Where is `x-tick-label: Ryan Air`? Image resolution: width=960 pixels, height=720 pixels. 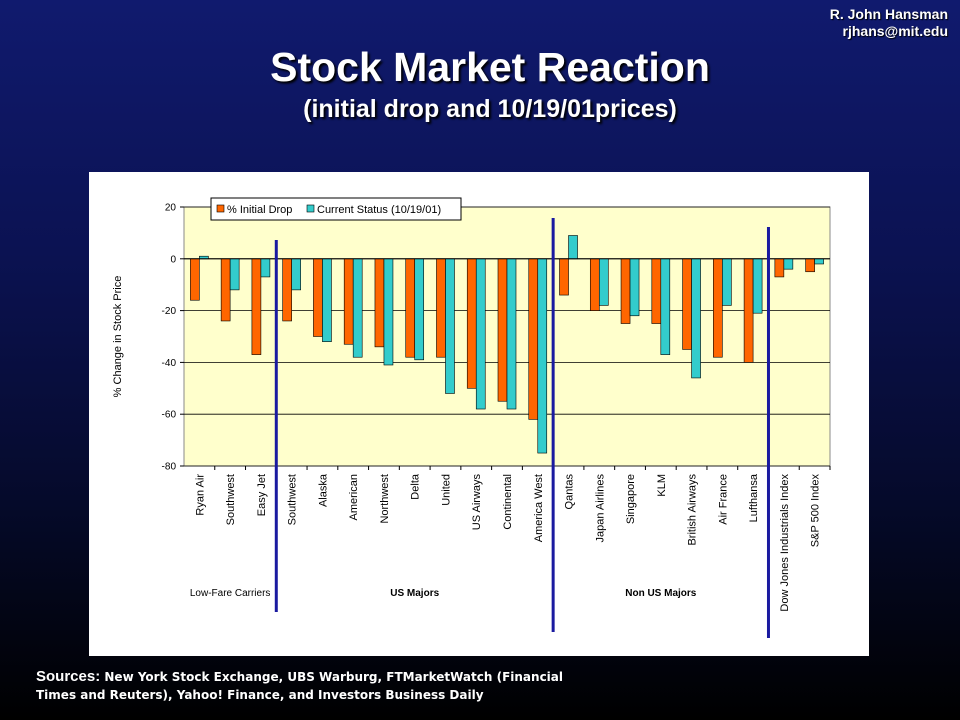
x-tick-label: Ryan Air is located at coordinates (200, 495).